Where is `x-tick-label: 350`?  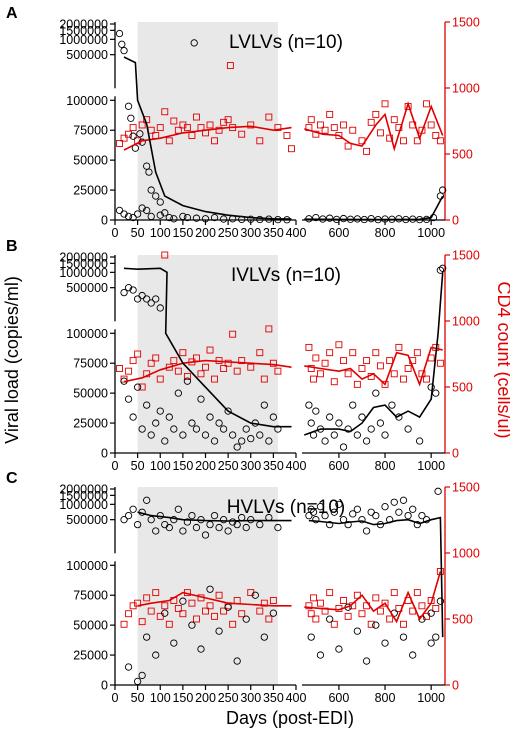 x-tick-label: 350 is located at coordinates (273, 233).